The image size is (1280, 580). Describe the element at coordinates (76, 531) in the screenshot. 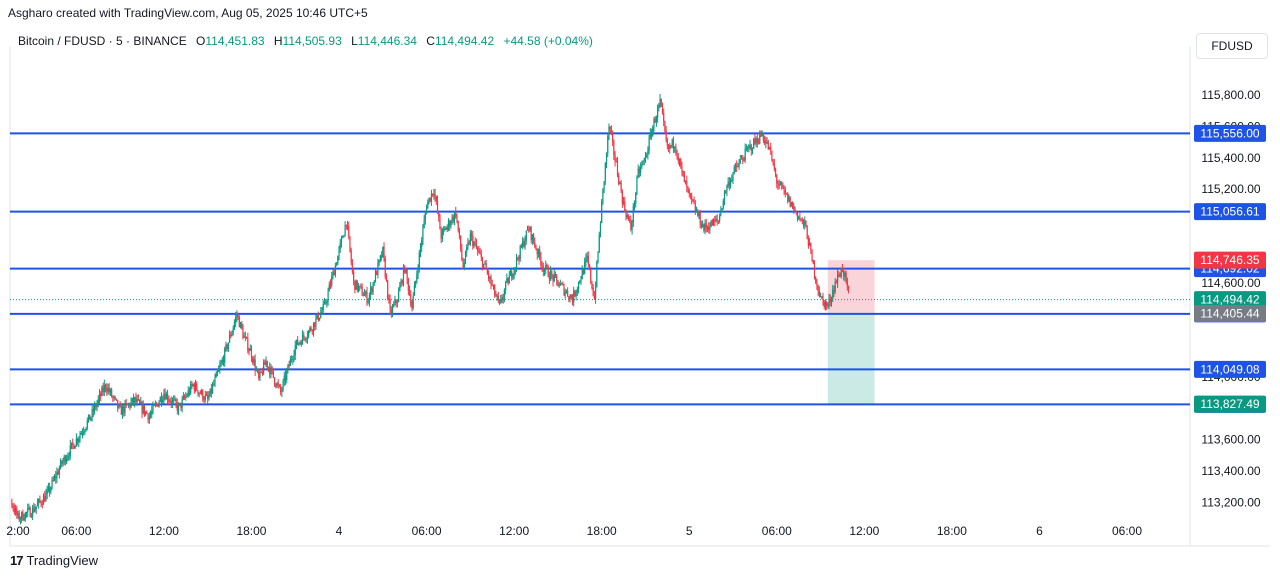

I see `x-tick-label: 06:00` at that location.